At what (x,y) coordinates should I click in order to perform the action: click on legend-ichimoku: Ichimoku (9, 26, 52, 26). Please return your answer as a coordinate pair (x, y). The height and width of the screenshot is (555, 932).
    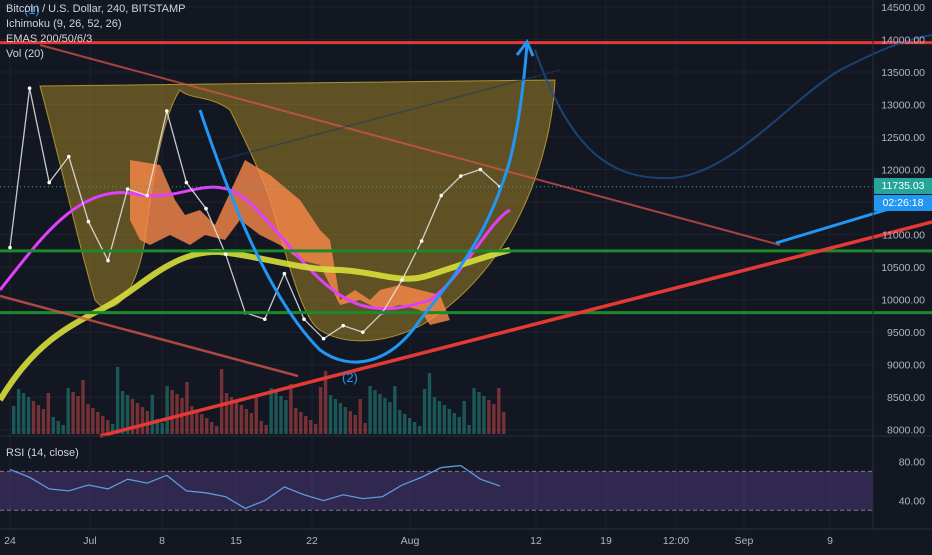
    Looking at the image, I should click on (64, 24).